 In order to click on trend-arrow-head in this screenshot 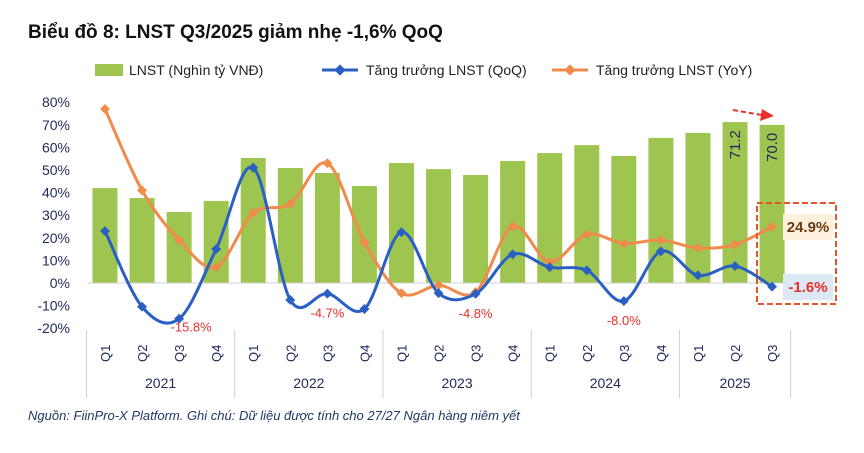, I will do `click(767, 115)`.